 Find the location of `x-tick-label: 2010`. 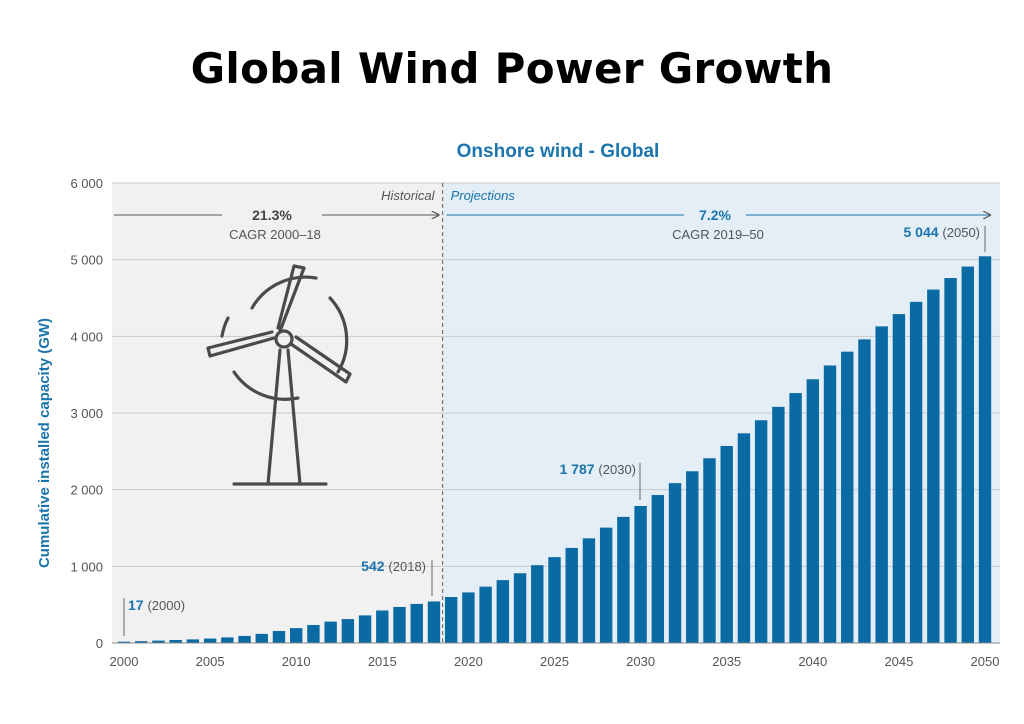

x-tick-label: 2010 is located at coordinates (296, 661).